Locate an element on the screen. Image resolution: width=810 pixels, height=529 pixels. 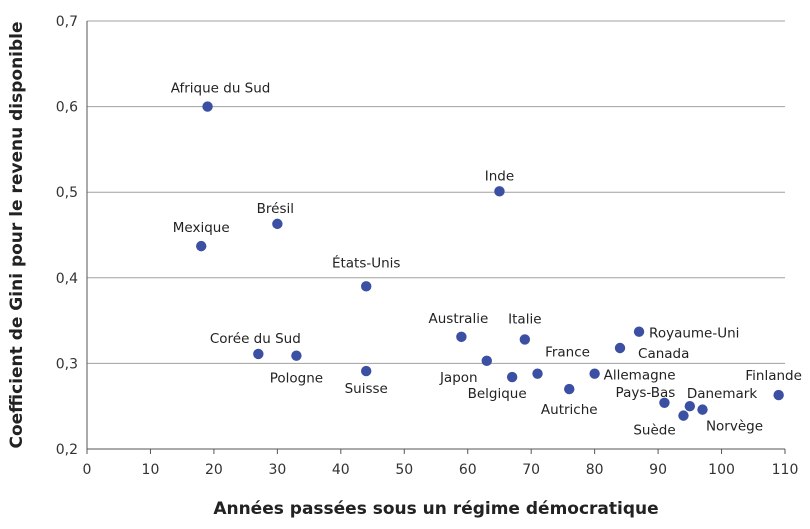
x-tick-label: 60 is located at coordinates (468, 470).